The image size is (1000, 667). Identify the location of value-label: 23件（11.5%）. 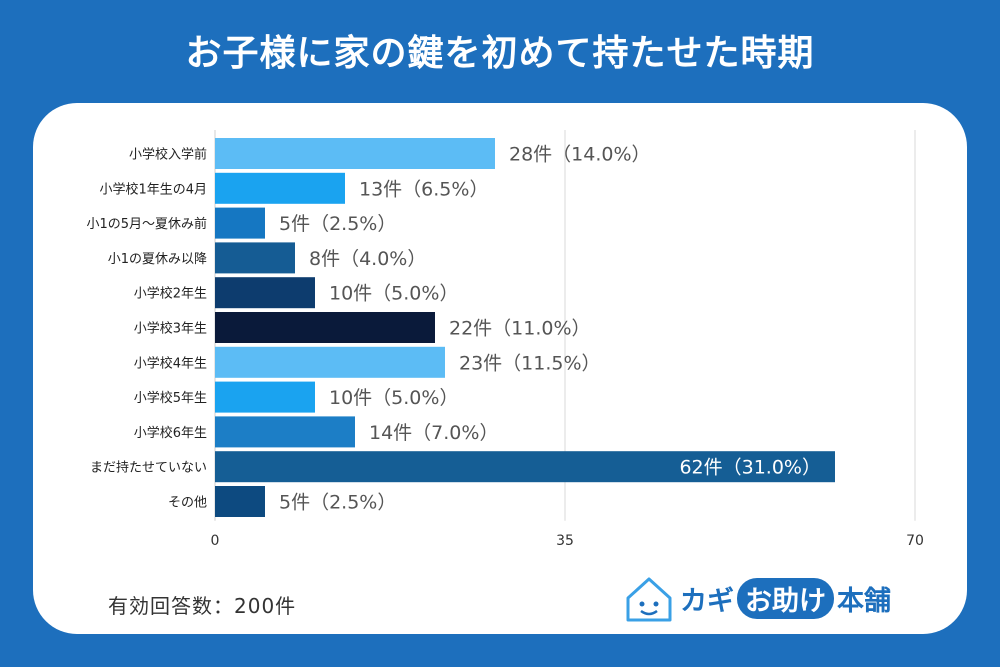
(530, 363).